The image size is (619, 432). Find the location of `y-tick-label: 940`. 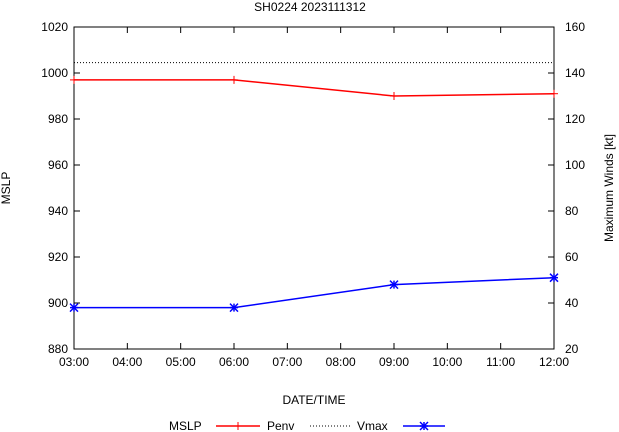

y-tick-label: 940 is located at coordinates (58, 211).